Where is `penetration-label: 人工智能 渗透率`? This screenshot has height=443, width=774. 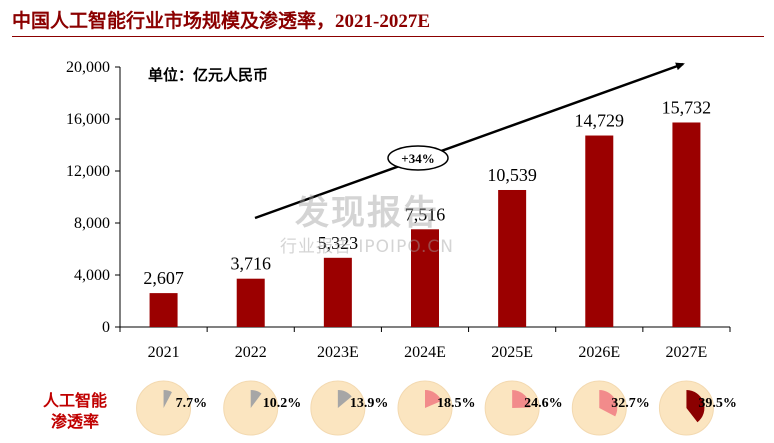 penetration-label: 人工智能 渗透率 is located at coordinates (75, 411).